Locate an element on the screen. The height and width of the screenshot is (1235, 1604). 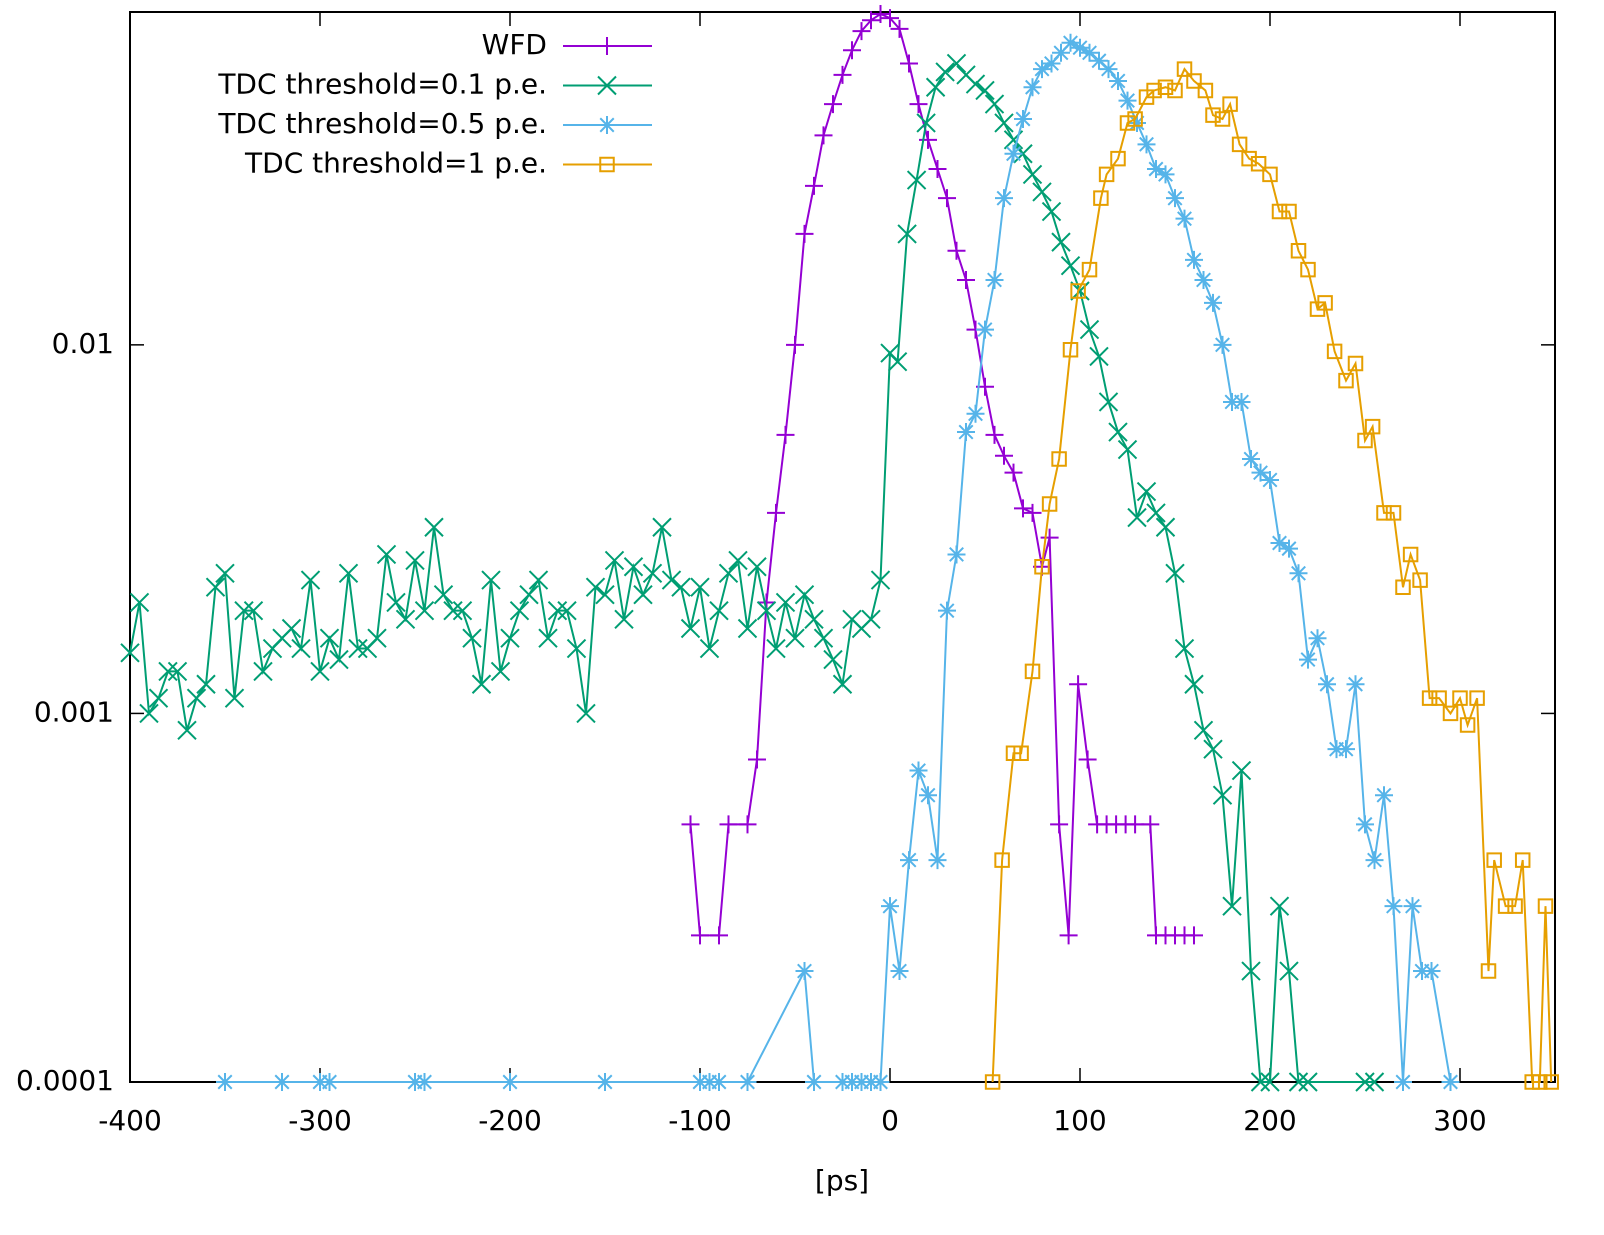
y-tick-label: 0.0001 is located at coordinates (65, 1080).